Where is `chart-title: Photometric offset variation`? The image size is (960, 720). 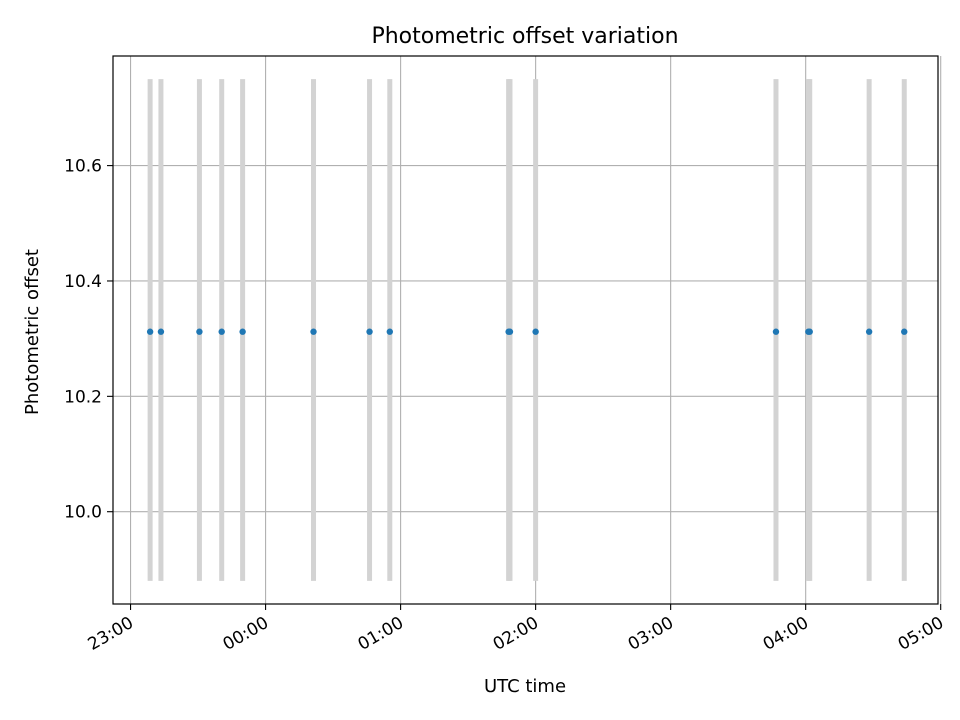 chart-title: Photometric offset variation is located at coordinates (524, 36).